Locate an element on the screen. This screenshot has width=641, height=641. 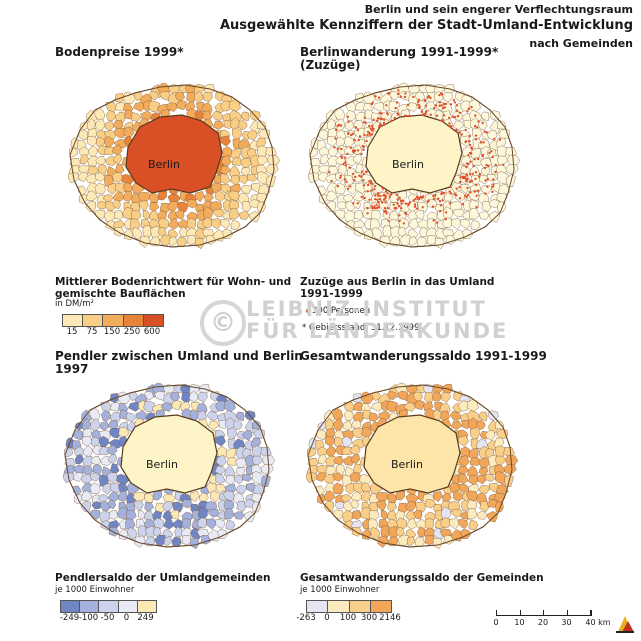
migration-dots is located at coordinates (416, 157).